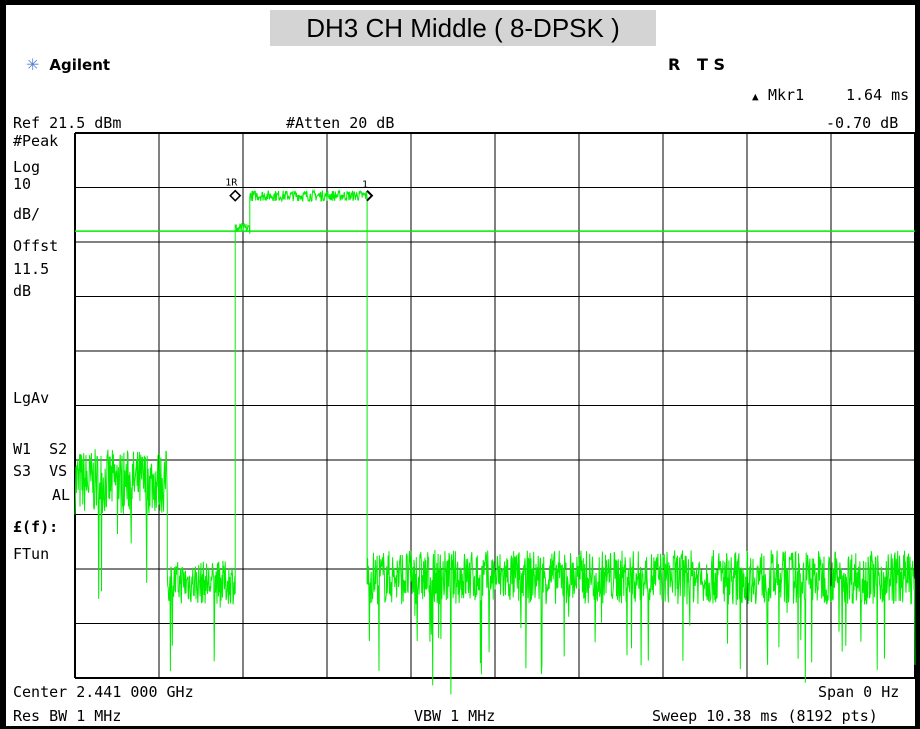  I want to click on scale-unit: dB/, so click(27, 214).